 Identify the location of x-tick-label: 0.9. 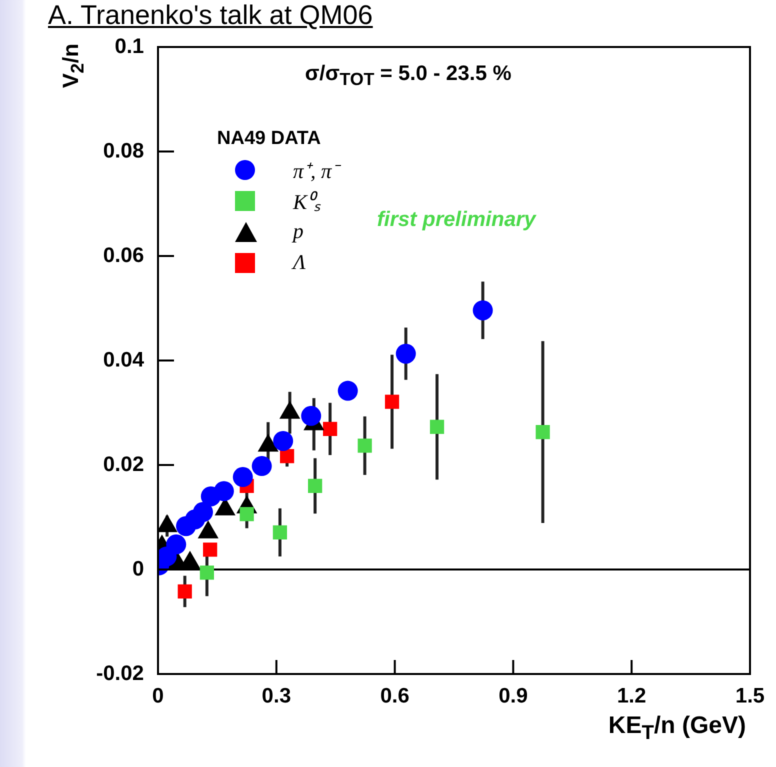
(513, 696).